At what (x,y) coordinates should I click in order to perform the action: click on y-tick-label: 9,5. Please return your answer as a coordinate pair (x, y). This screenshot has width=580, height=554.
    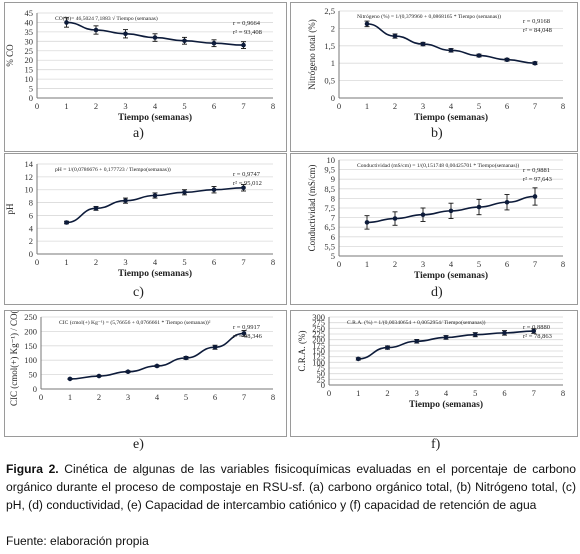
    Looking at the image, I should click on (329, 170).